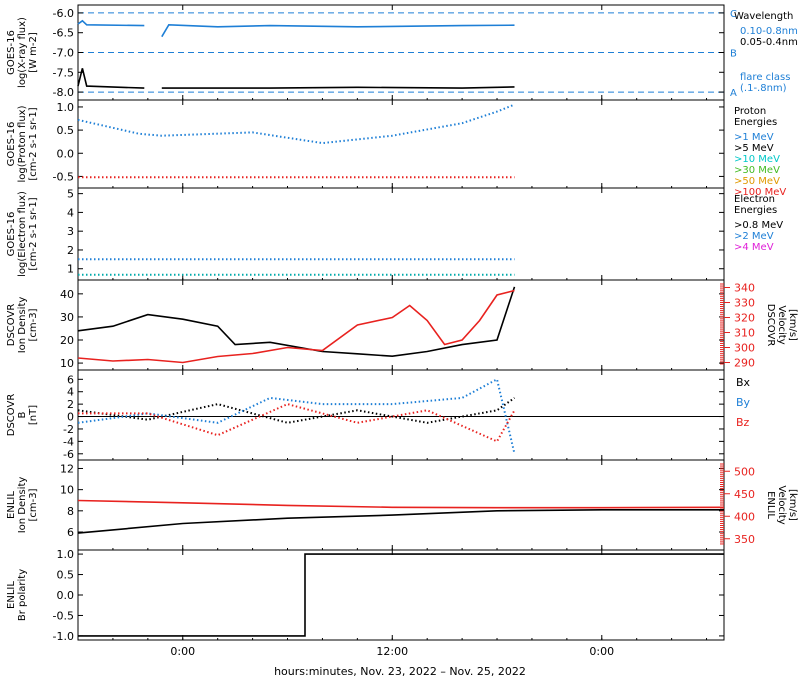 Image resolution: width=800 pixels, height=680 pixels. I want to click on legend-entry: >1 MeV, so click(754, 137).